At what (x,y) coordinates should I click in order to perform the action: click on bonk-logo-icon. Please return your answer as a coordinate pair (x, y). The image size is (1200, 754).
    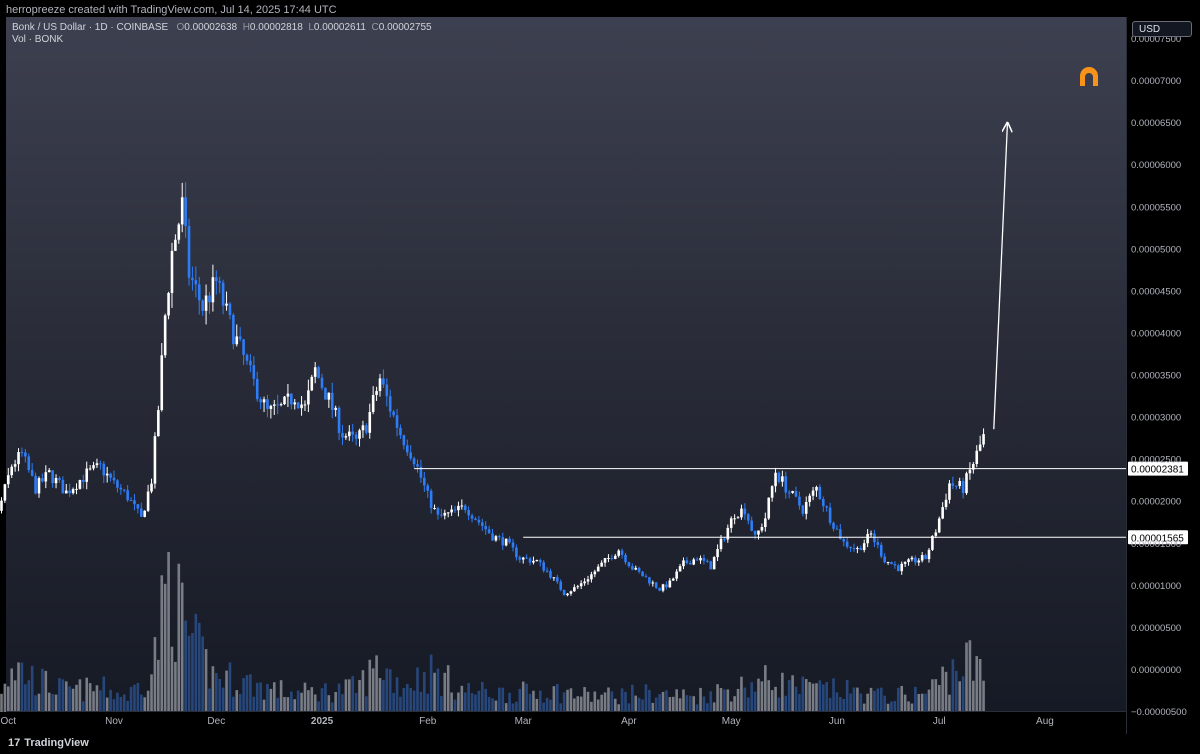
    Looking at the image, I should click on (1089, 76).